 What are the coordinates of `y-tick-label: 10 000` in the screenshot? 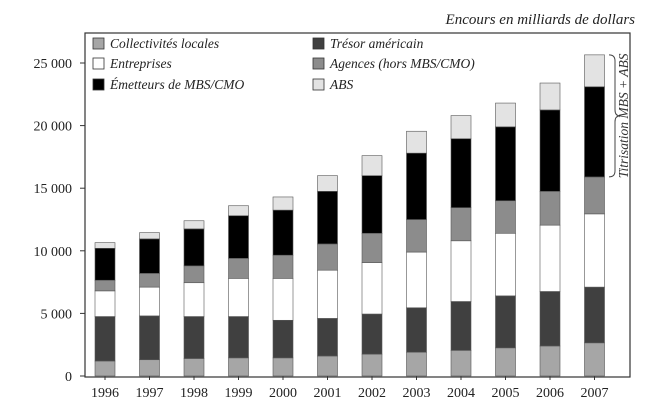 It's located at (53, 252).